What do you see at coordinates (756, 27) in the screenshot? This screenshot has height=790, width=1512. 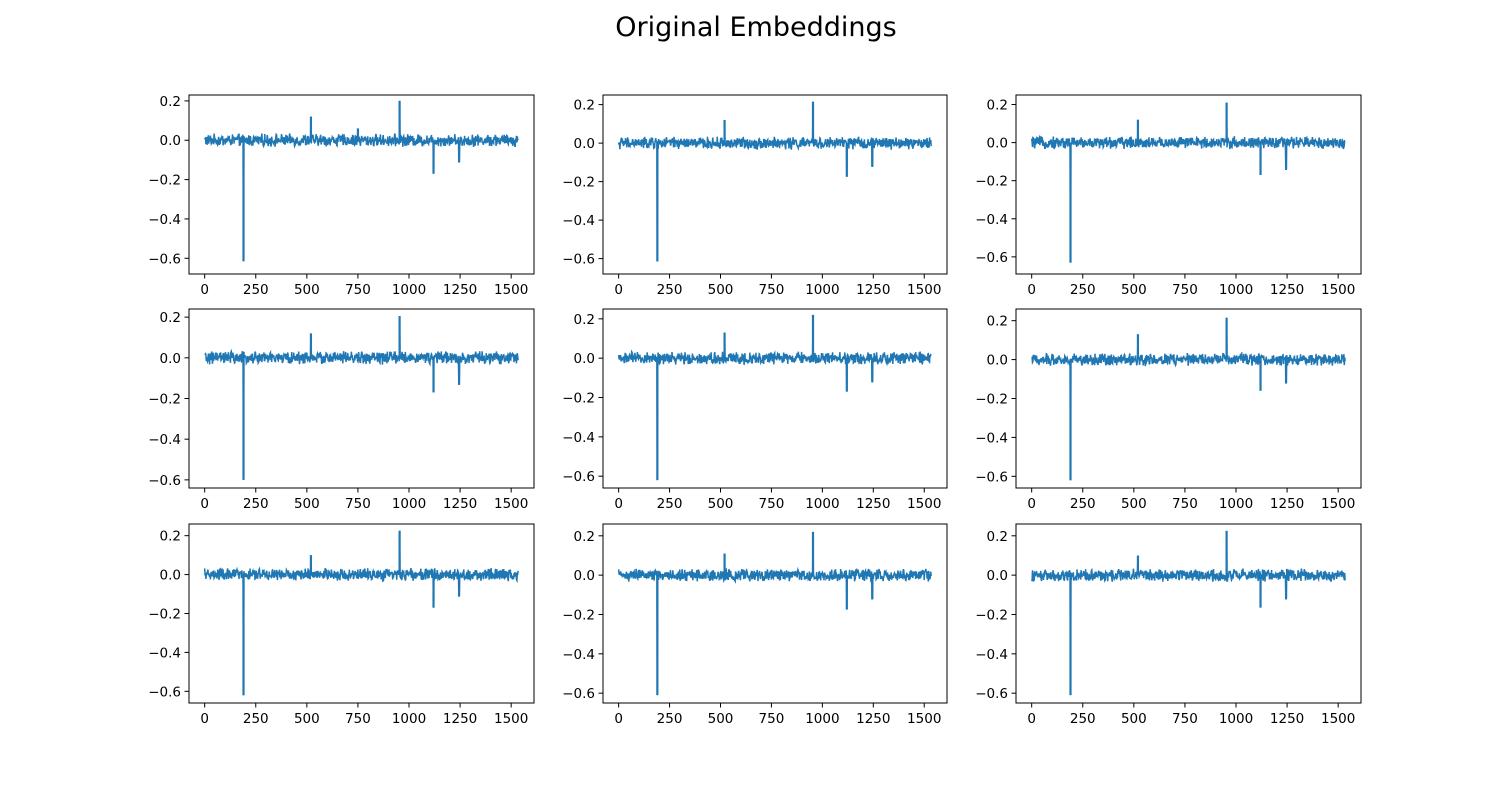 I see `figure-title: Original Embeddings` at bounding box center [756, 27].